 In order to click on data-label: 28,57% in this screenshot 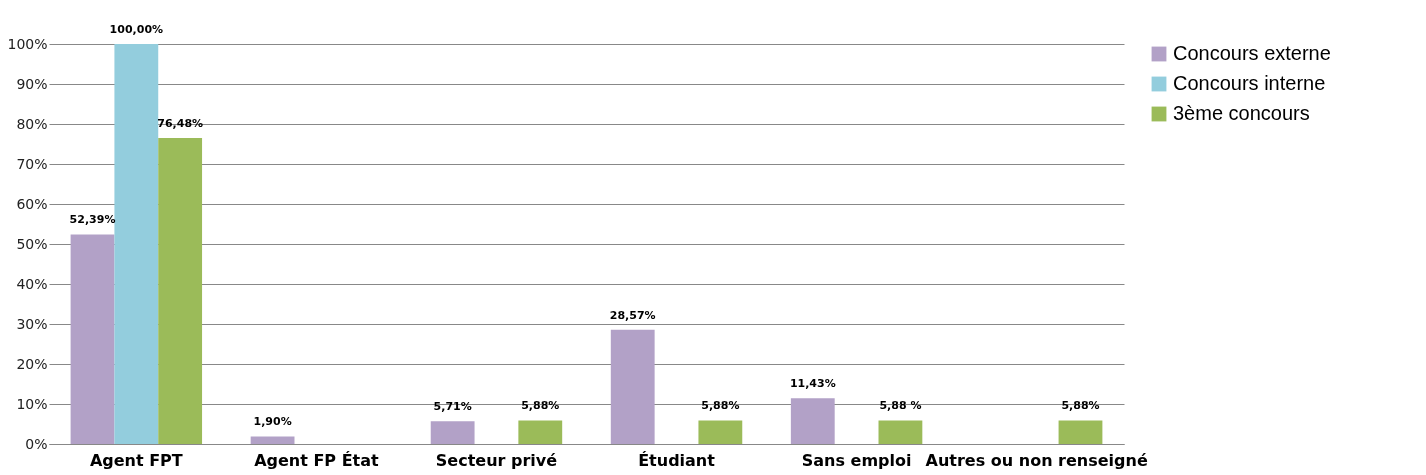, I will do `click(632, 315)`.